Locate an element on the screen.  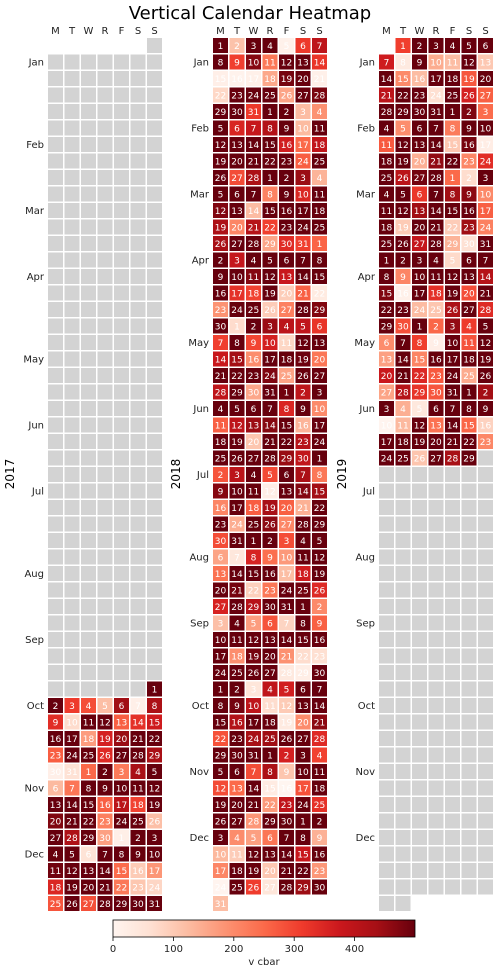
weekday-label: F is located at coordinates (122, 31).